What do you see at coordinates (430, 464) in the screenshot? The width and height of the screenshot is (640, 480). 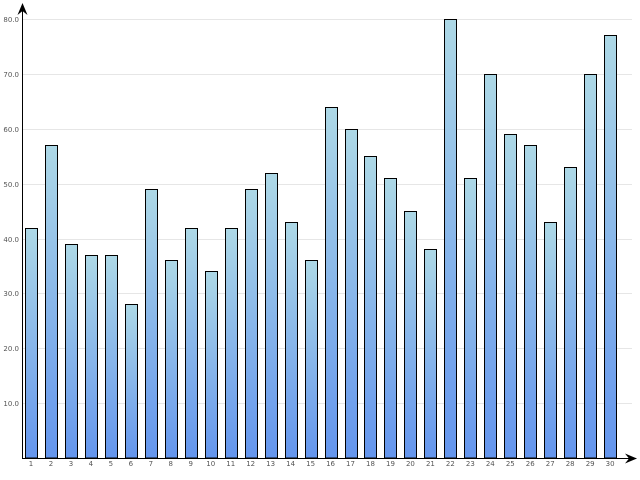 I see `x-tick-label: 21` at bounding box center [430, 464].